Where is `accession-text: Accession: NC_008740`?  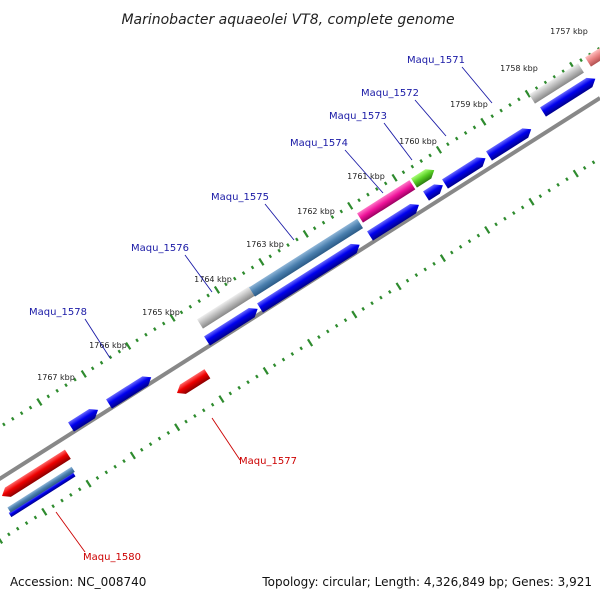 accession-text: Accession: NC_008740 is located at coordinates (78, 582).